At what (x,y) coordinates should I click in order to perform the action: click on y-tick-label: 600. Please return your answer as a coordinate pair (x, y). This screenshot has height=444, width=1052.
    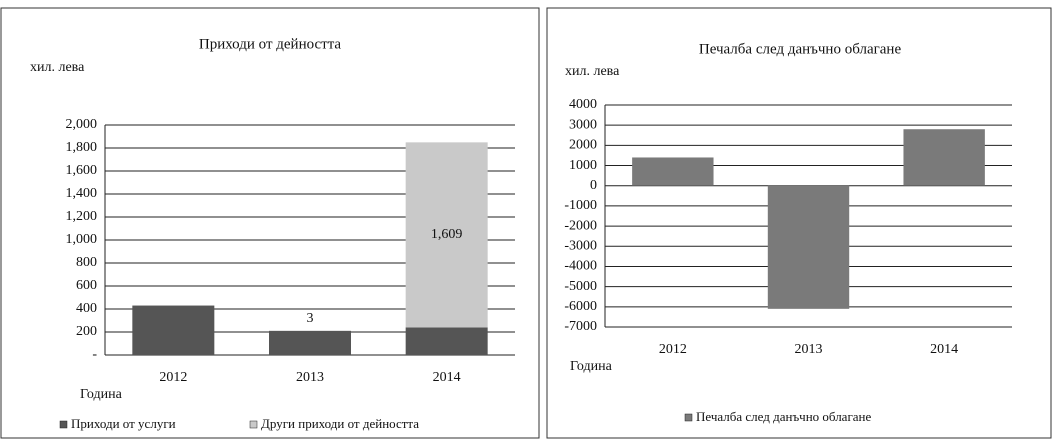
    Looking at the image, I should click on (86, 285).